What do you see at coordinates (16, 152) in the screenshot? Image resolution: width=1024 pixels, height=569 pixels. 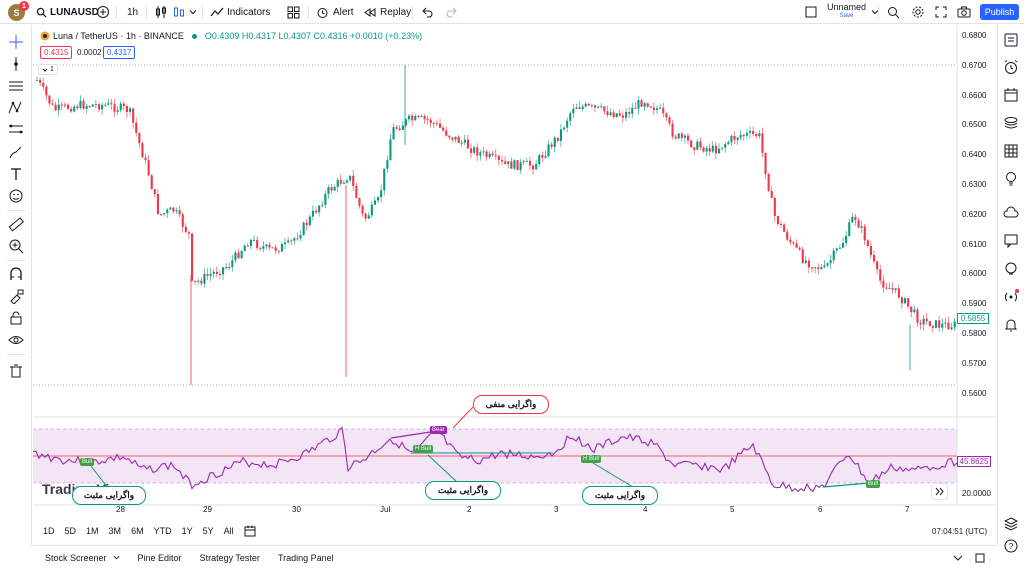 I see `brush-icon` at bounding box center [16, 152].